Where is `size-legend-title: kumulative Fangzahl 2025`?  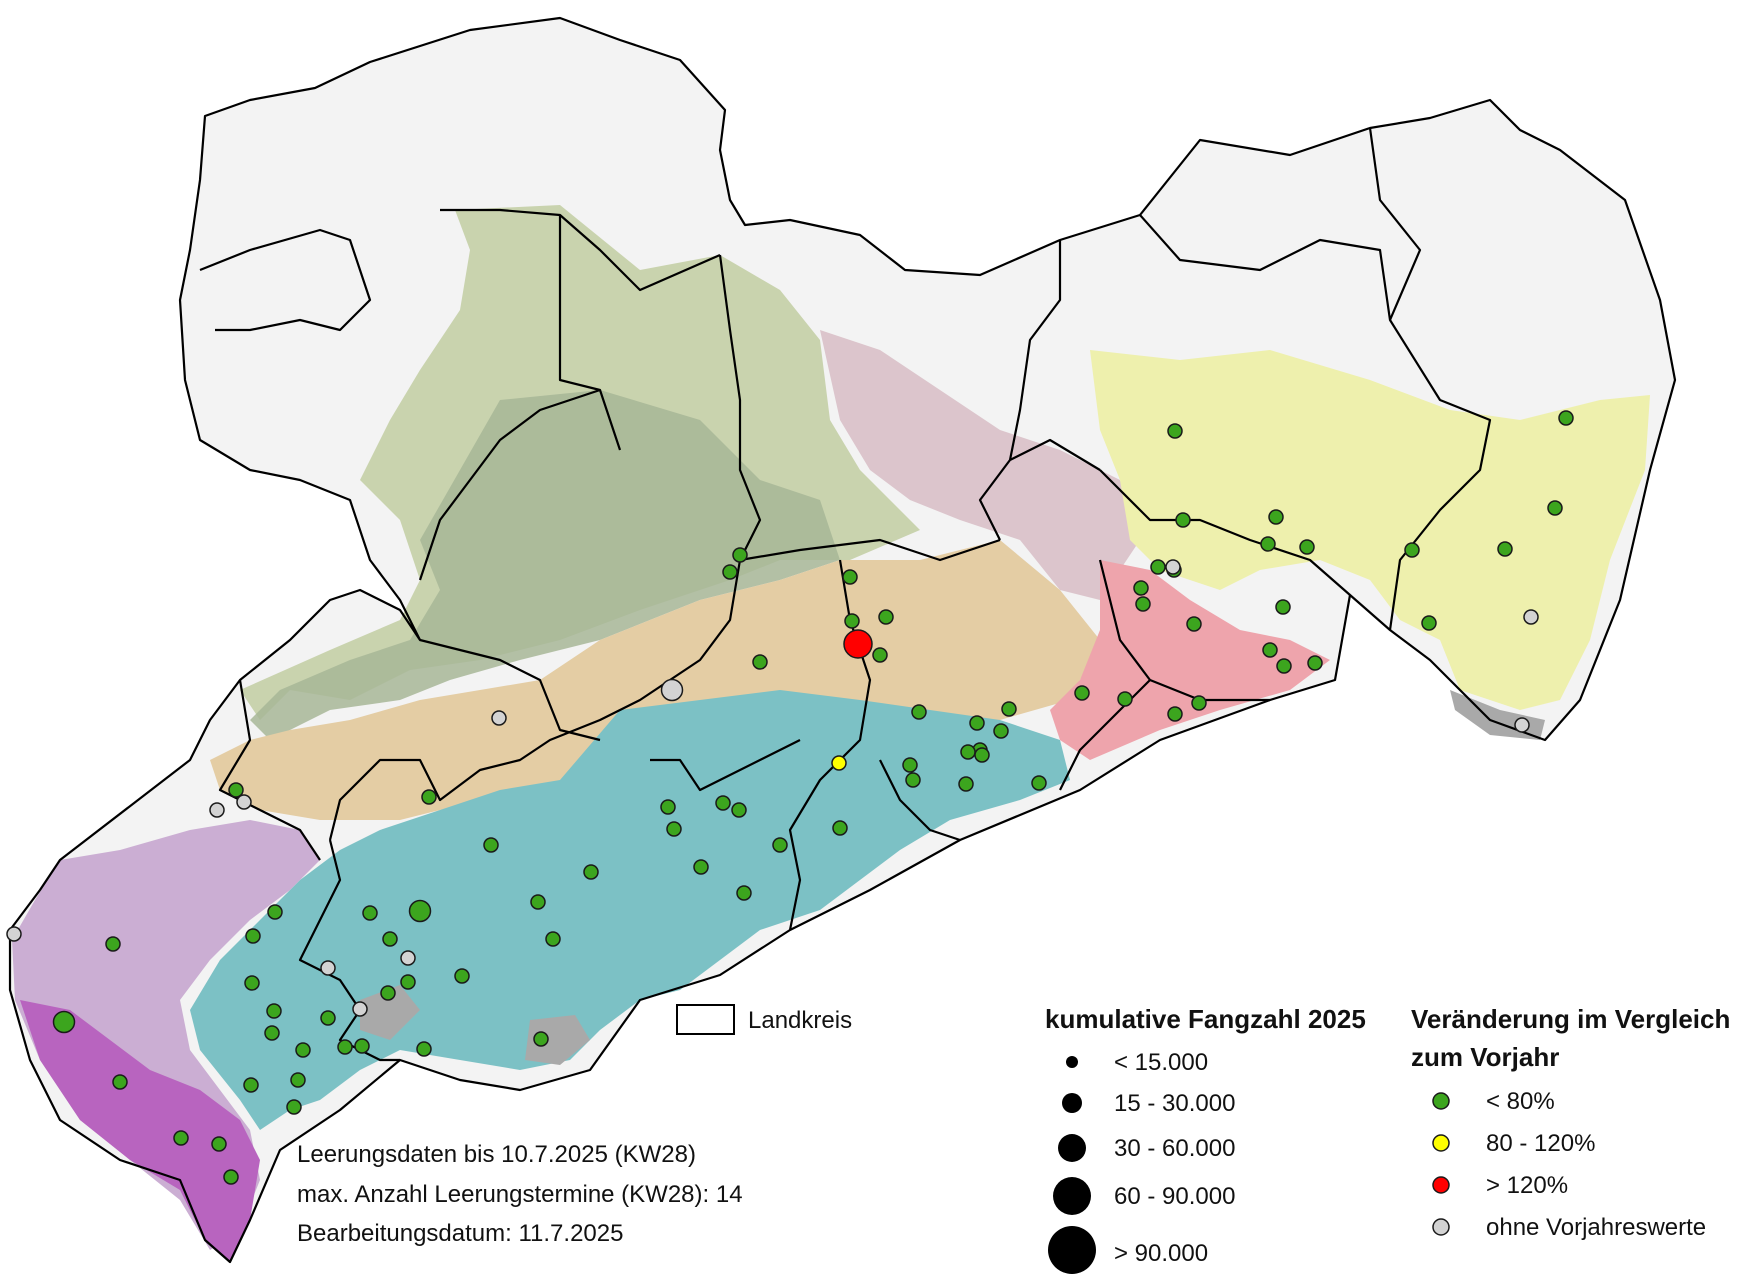
size-legend-title: kumulative Fangzahl 2025 is located at coordinates (1205, 1019).